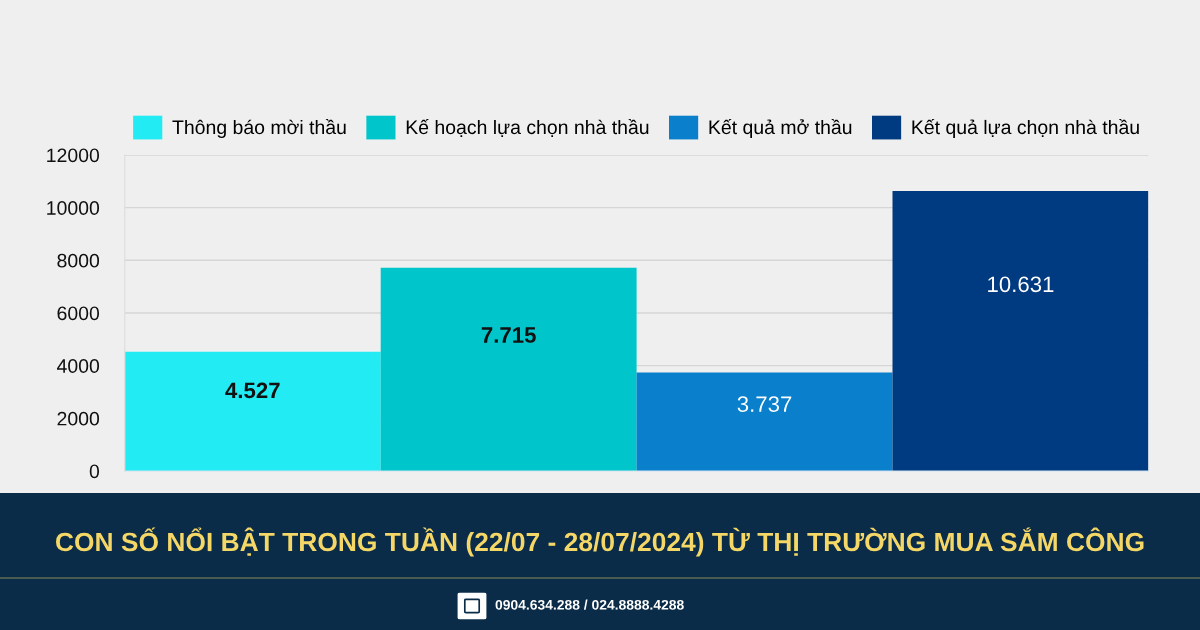 This screenshot has height=630, width=1200. Describe the element at coordinates (78, 260) in the screenshot. I see `y-tick-label: 8000` at that location.